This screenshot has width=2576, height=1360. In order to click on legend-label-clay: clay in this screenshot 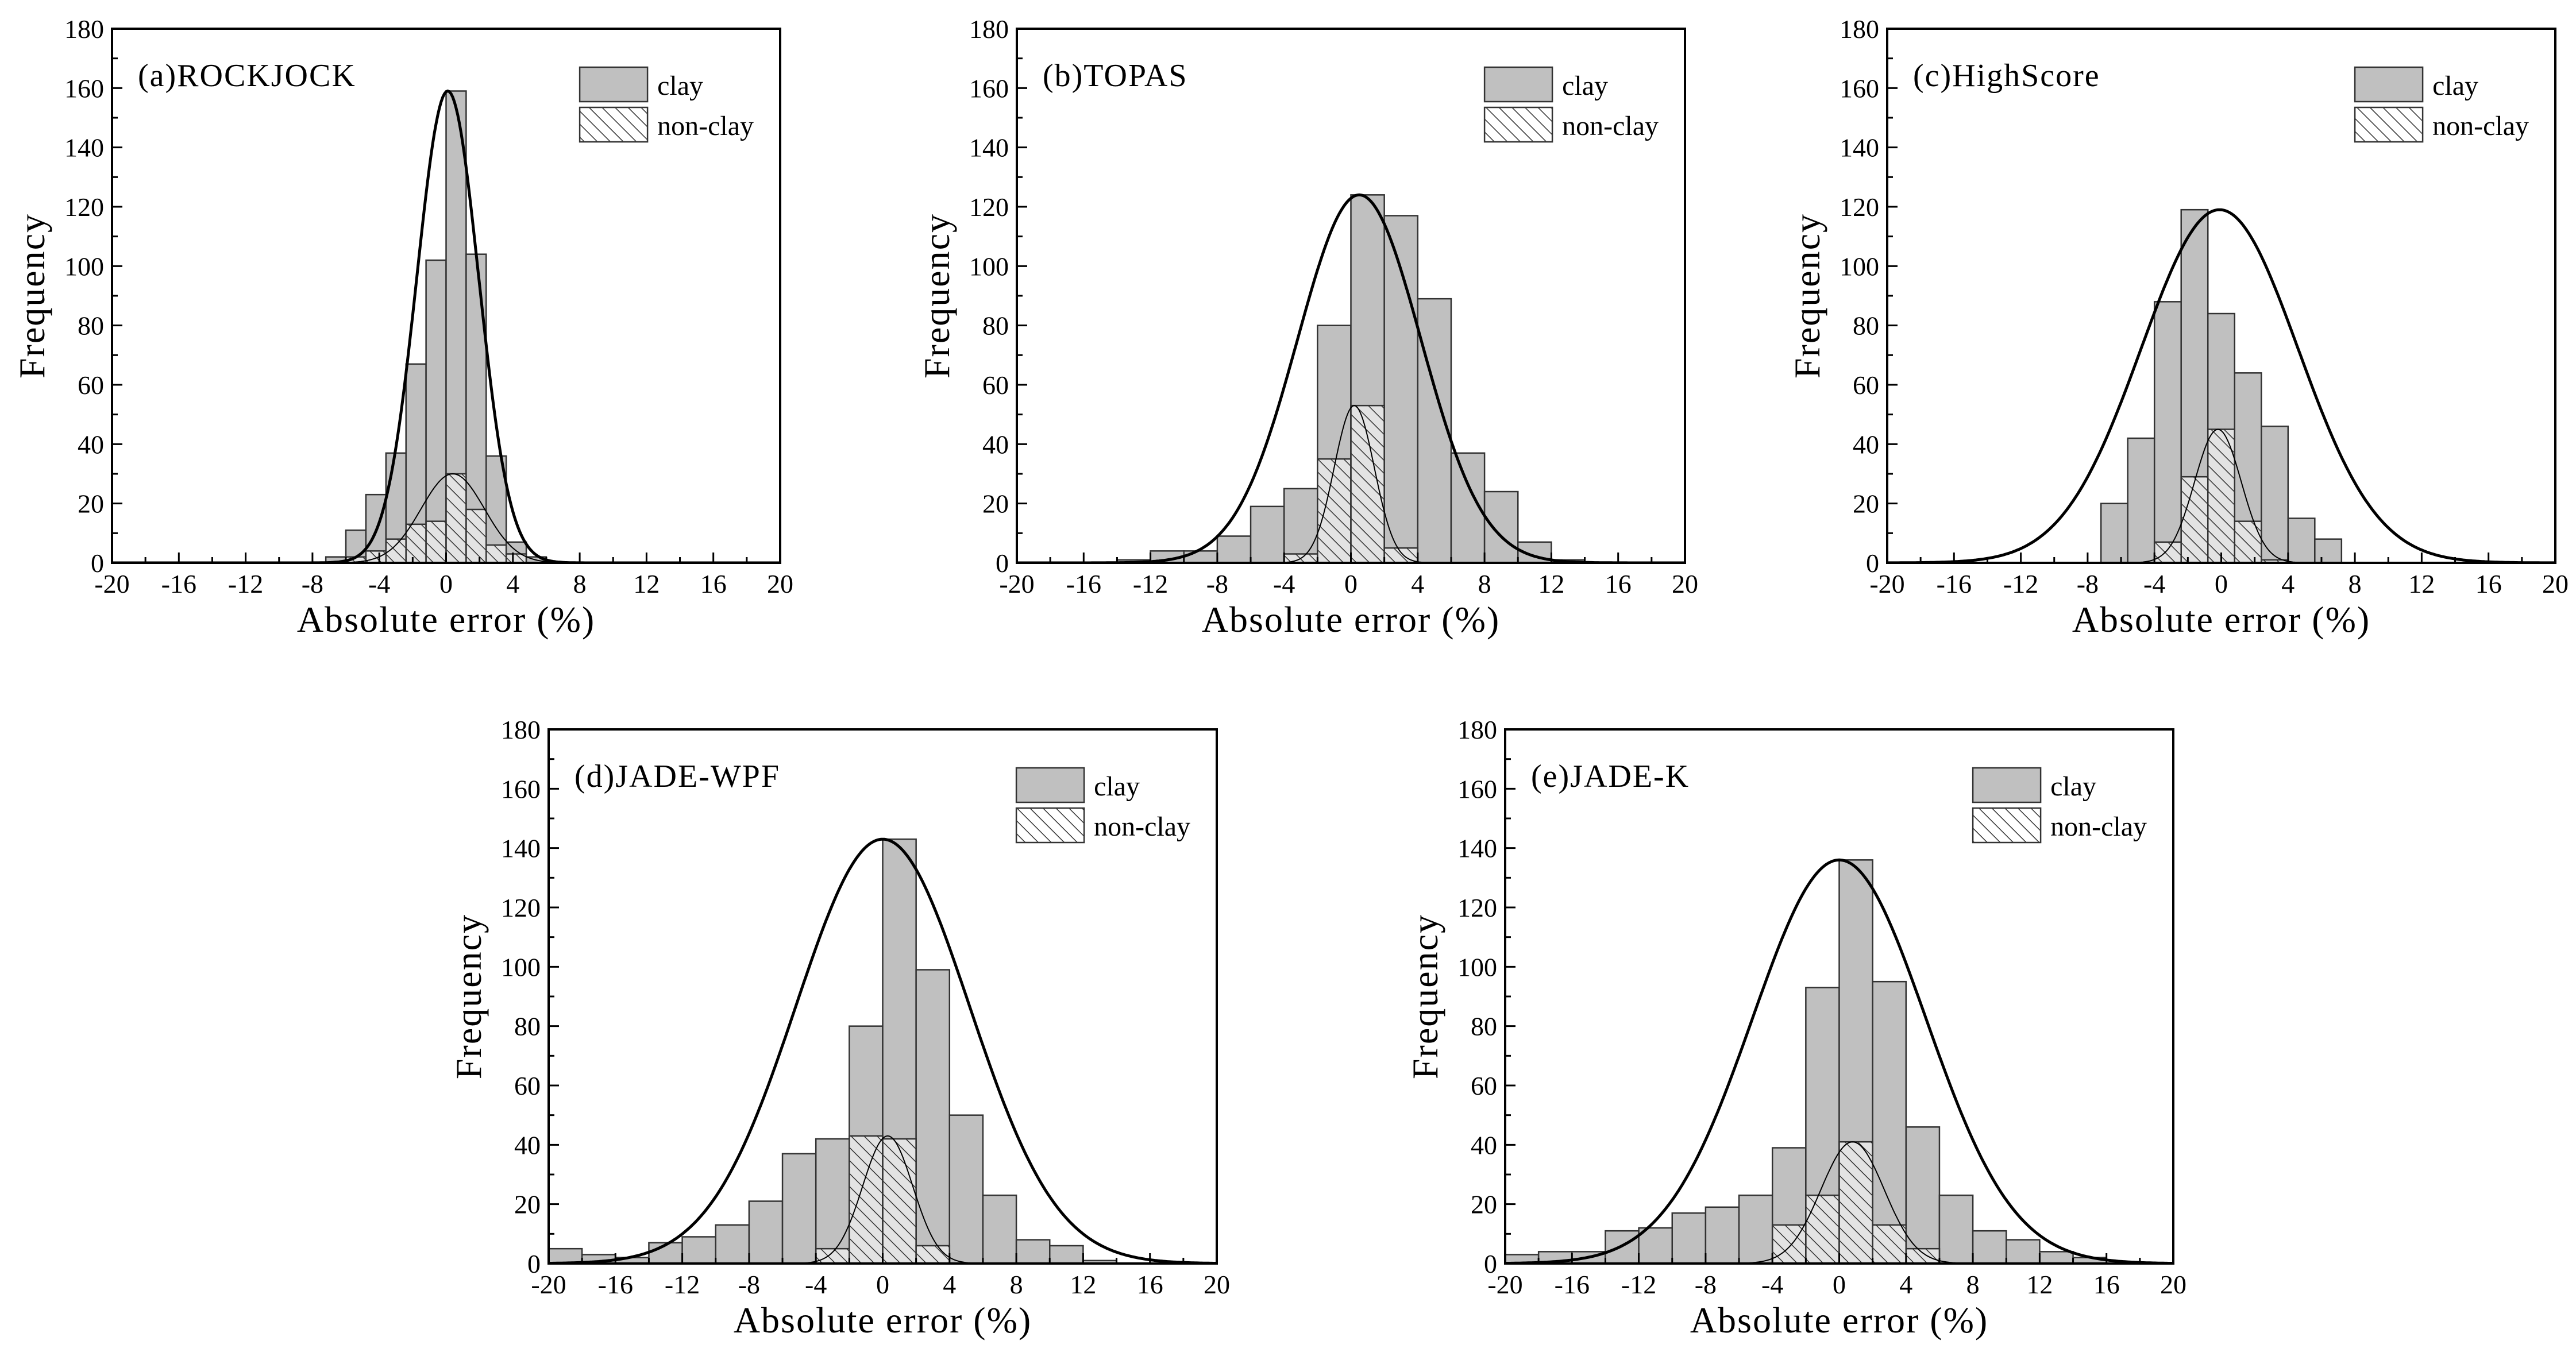, I will do `click(680, 86)`.